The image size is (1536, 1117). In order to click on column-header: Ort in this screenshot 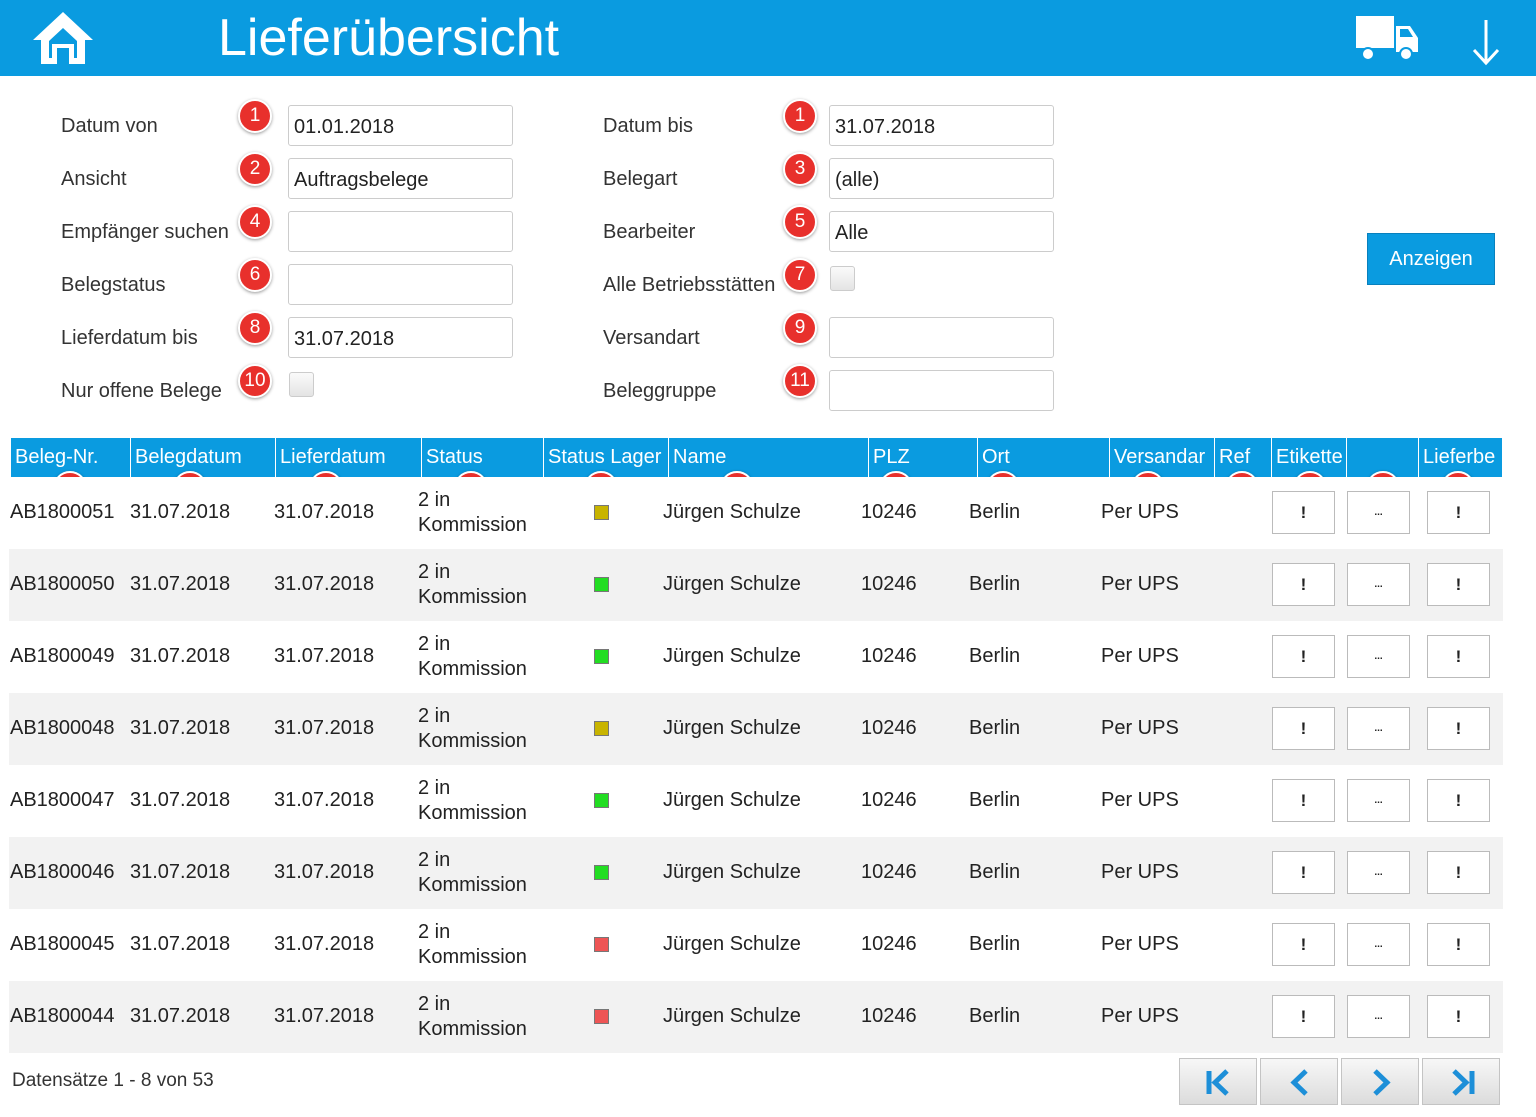, I will do `click(1043, 457)`.